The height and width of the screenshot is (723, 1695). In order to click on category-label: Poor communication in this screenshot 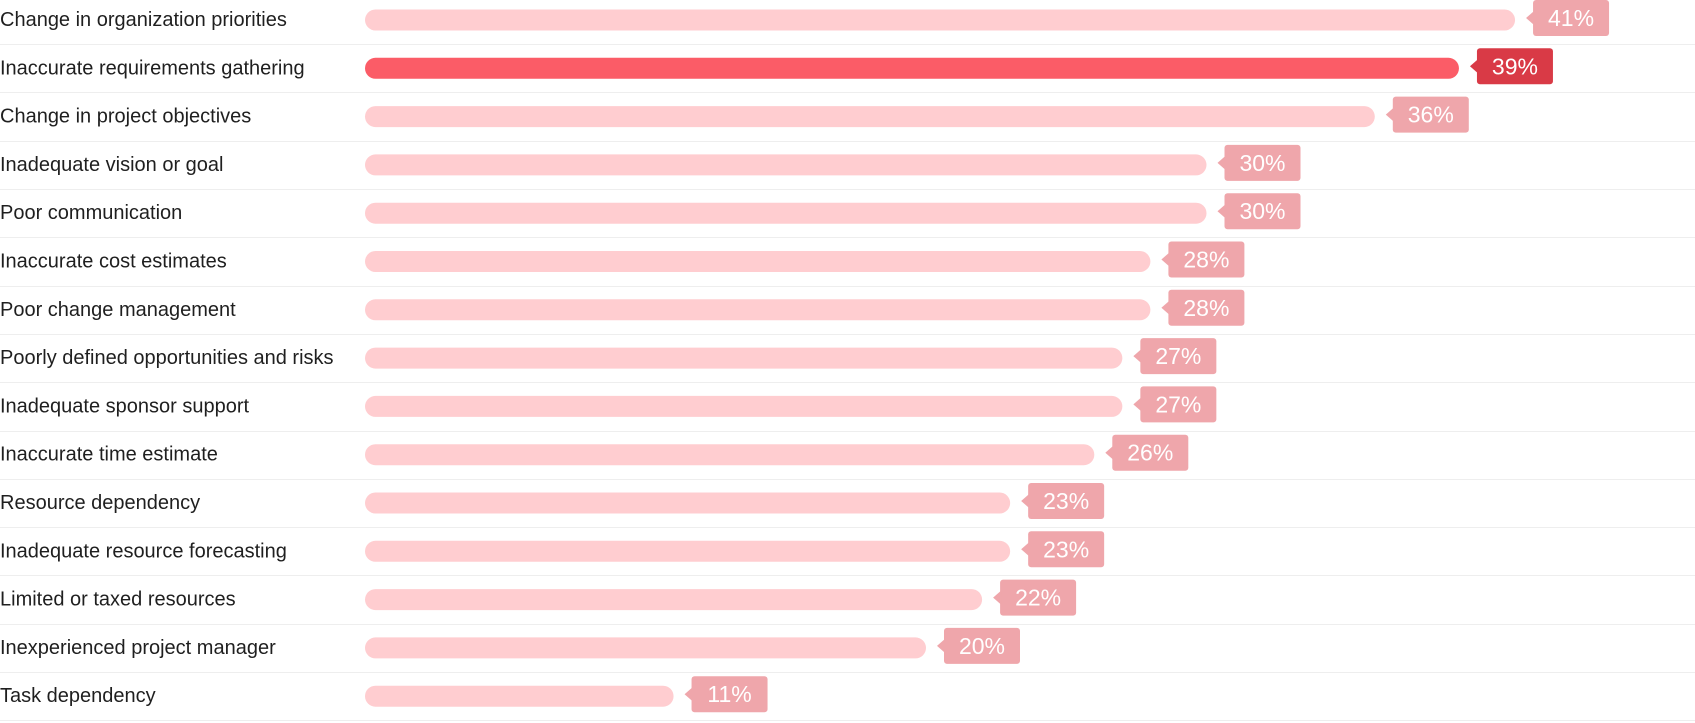, I will do `click(91, 213)`.